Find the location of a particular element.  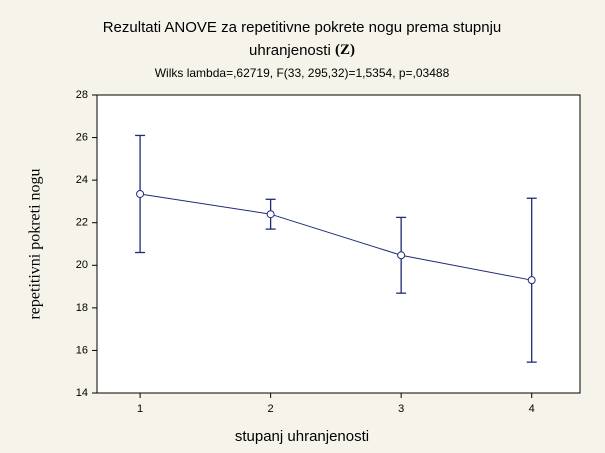

y-tick-label: 28 is located at coordinates (82, 95).